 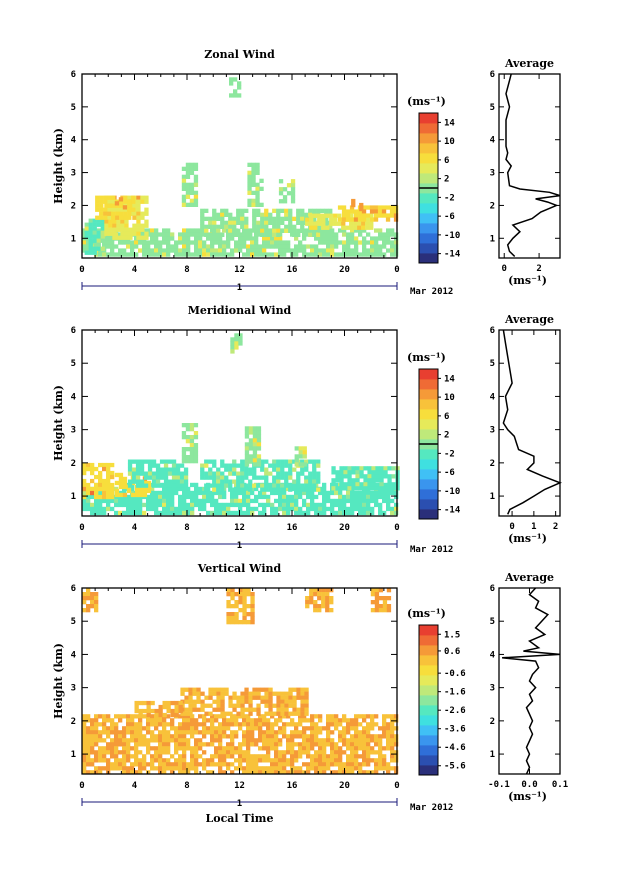 I want to click on colorbar-swatch, so click(x=428, y=750).